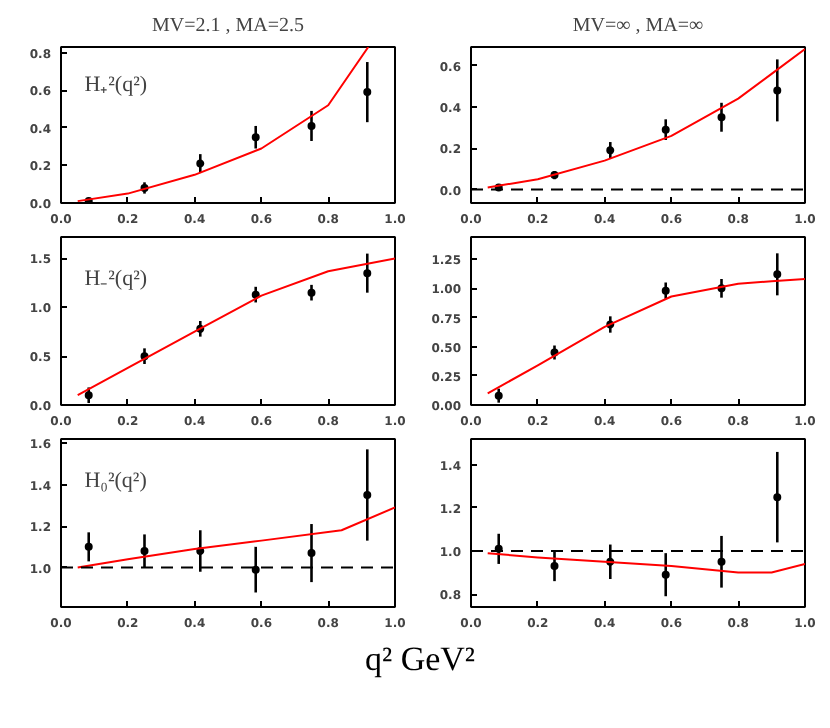 The height and width of the screenshot is (728, 830). Describe the element at coordinates (116, 480) in the screenshot. I see `annotation: H₀²(q²)` at that location.